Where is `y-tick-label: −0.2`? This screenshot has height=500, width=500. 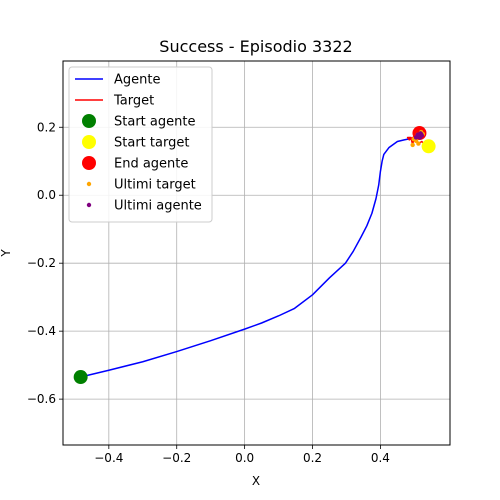
y-tick-label: −0.2 is located at coordinates (41, 263).